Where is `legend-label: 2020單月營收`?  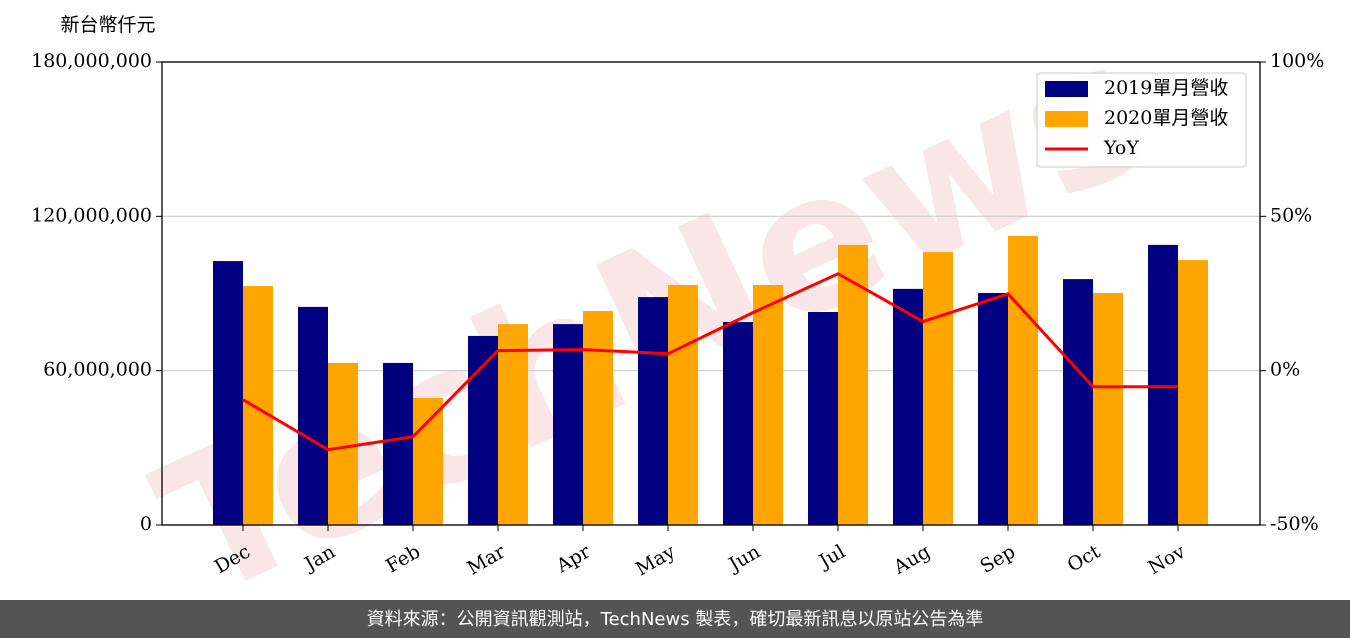
legend-label: 2020單月營收 is located at coordinates (1166, 118).